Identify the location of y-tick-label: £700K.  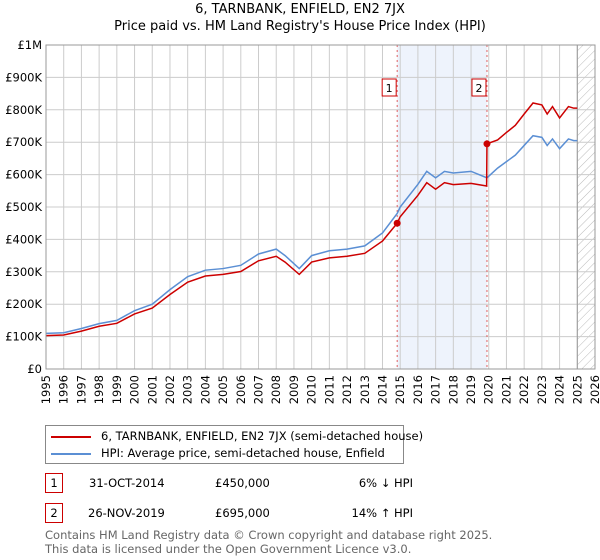
(23, 142).